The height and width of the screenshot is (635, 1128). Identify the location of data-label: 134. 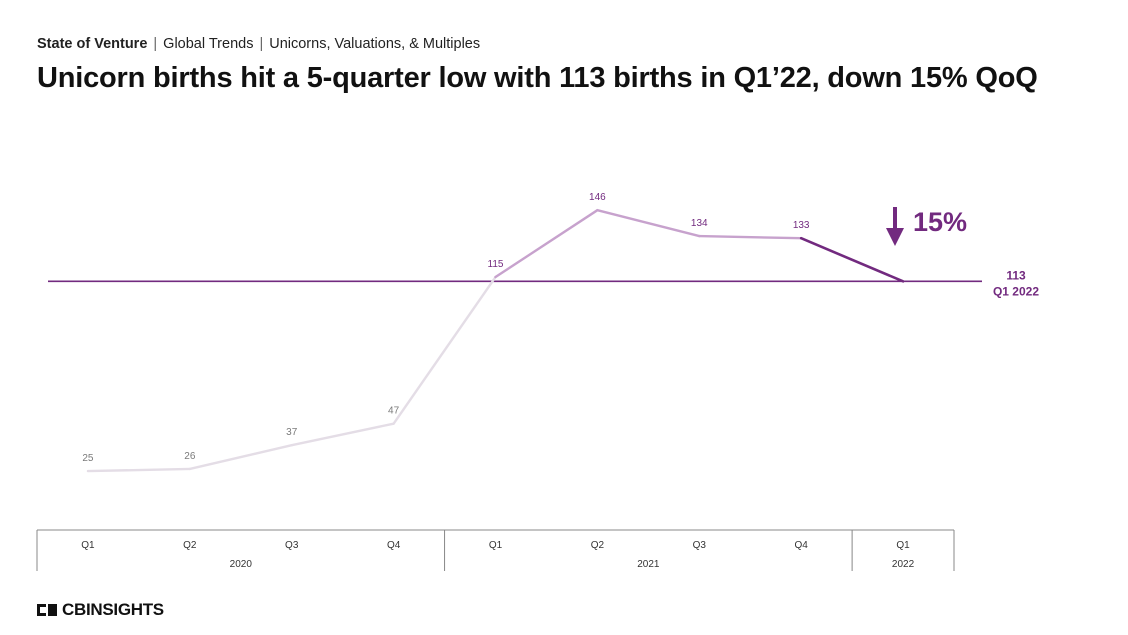
(699, 223).